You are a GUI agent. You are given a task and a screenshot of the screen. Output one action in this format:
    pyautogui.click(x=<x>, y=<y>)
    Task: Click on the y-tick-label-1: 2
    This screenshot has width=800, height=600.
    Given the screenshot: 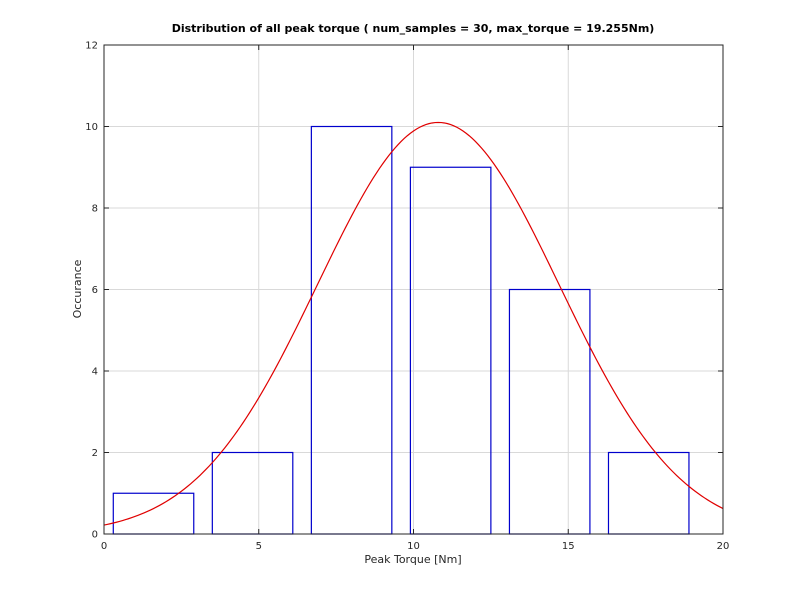 What is the action you would take?
    pyautogui.click(x=95, y=453)
    